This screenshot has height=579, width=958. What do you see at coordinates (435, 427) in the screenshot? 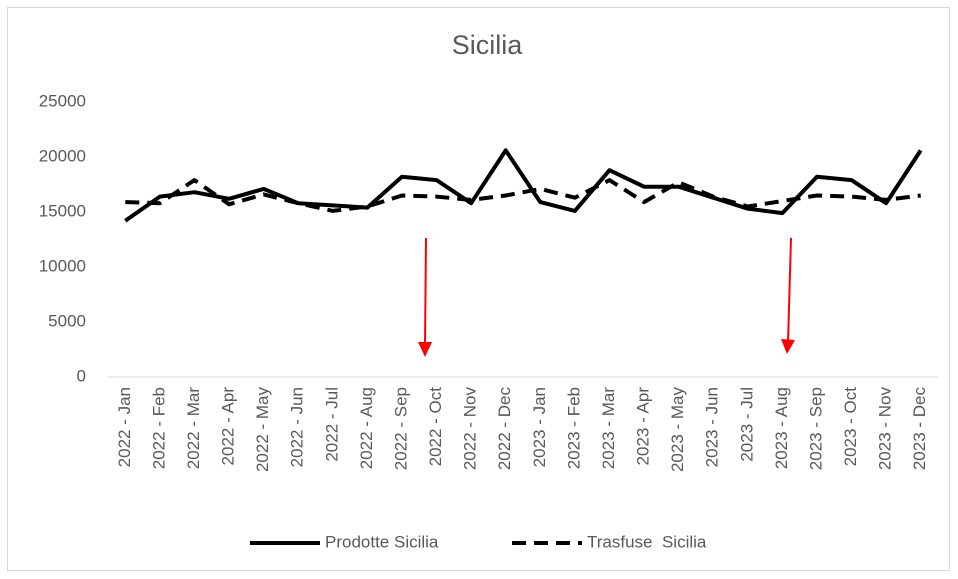
I see `x-tick-label: 2022 - Oct` at bounding box center [435, 427].